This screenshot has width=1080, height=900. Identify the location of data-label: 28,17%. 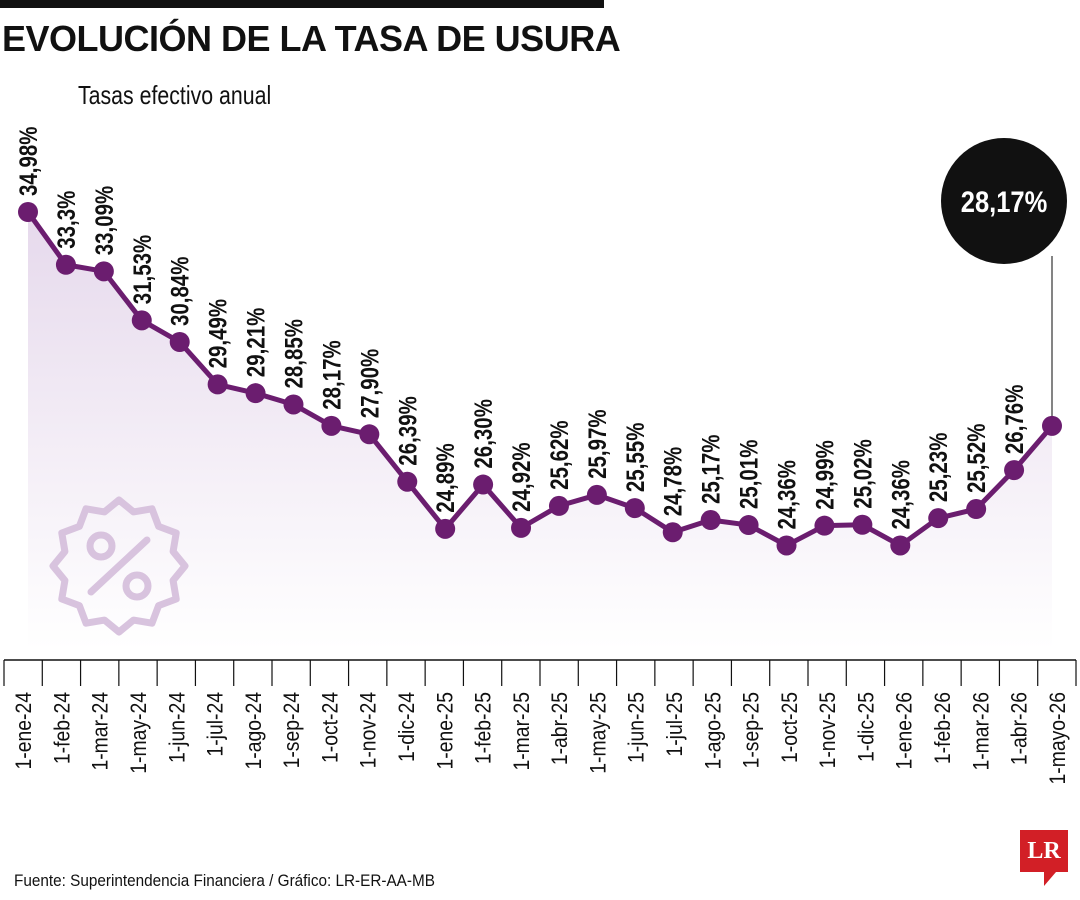
(331, 375).